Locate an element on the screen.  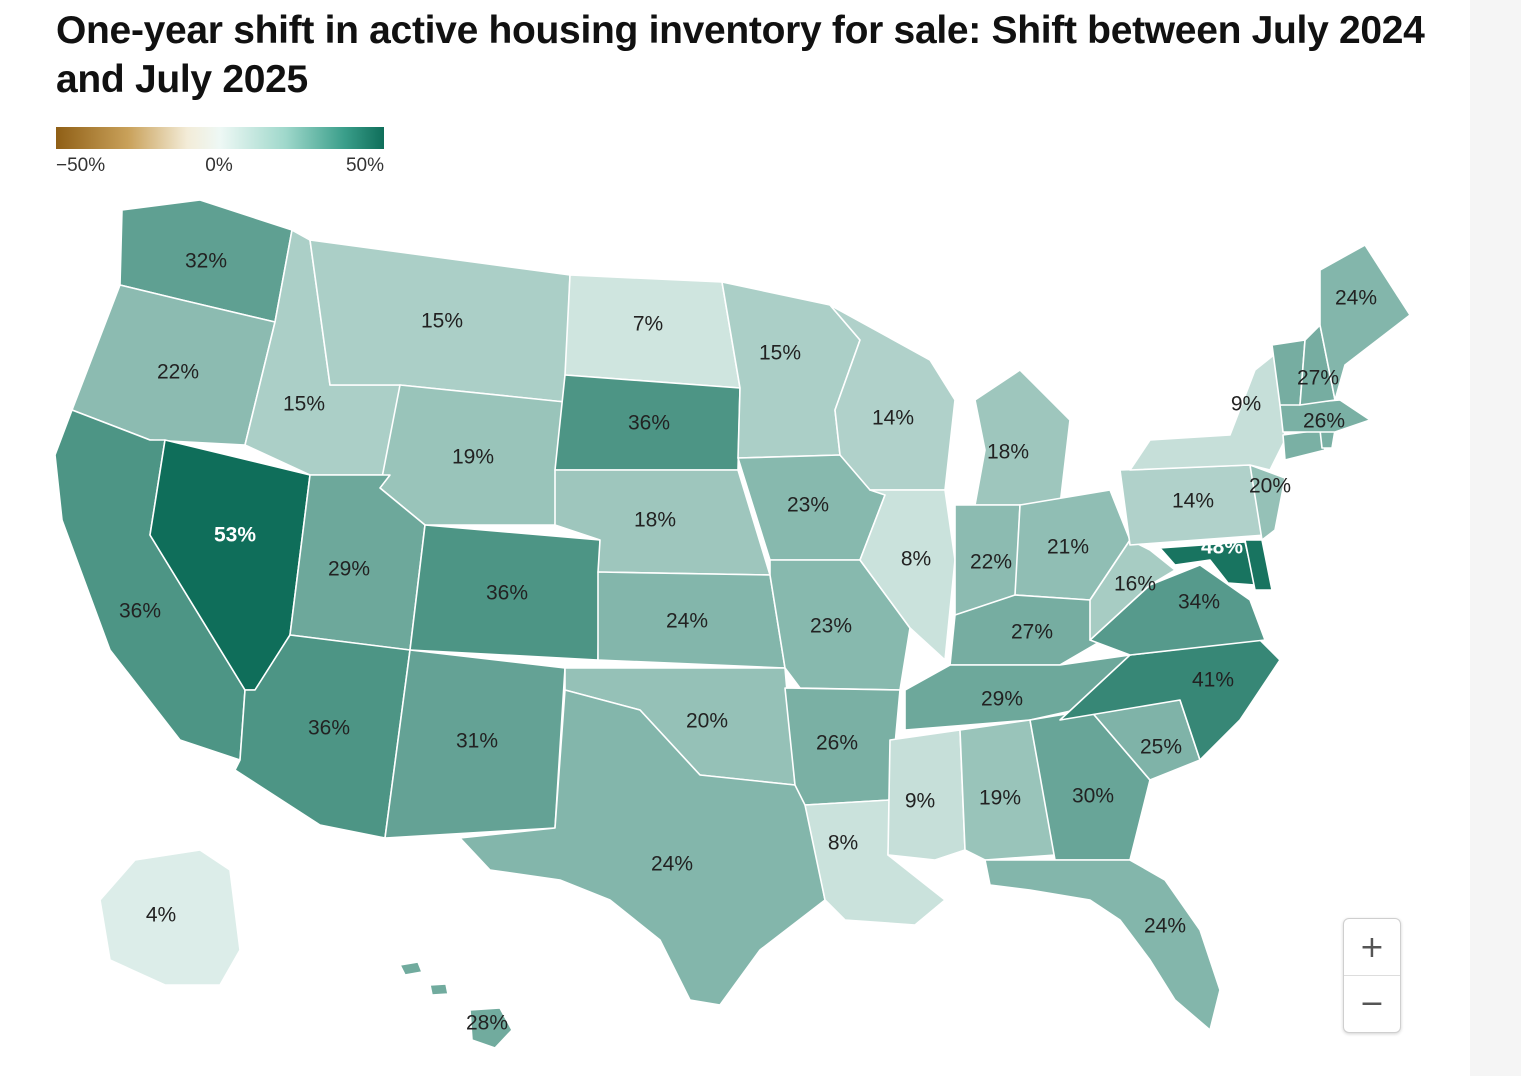
state-label-nd: 7% is located at coordinates (648, 324).